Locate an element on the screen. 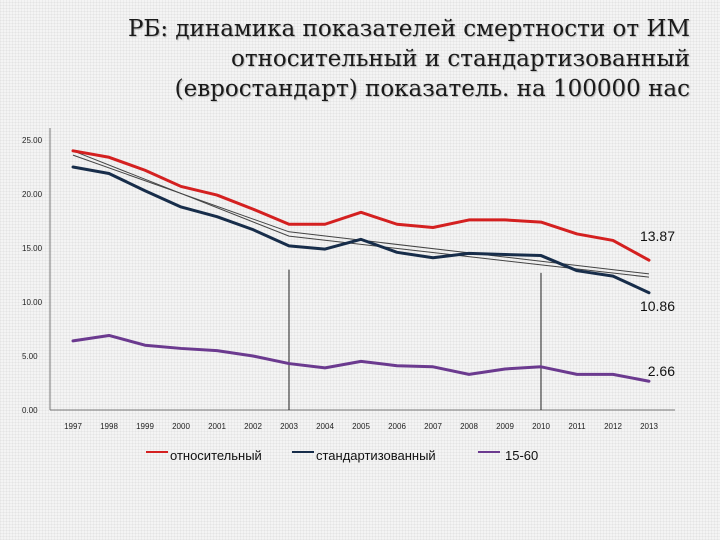  x-tick-label: 2005 is located at coordinates (361, 426).